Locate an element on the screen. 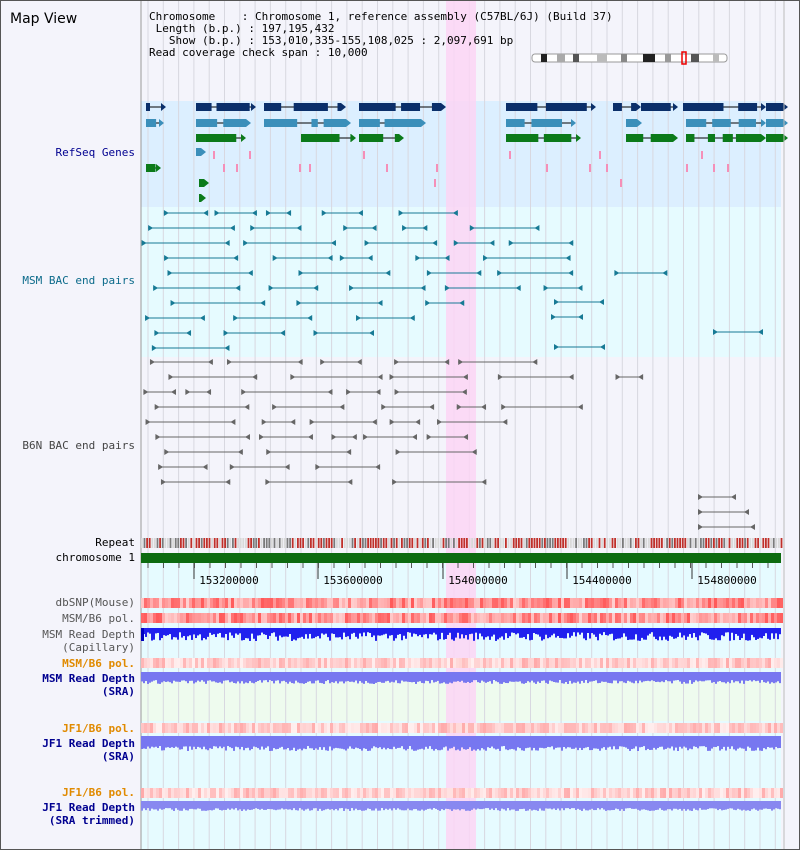 The height and width of the screenshot is (850, 800). track-label-refseq-genes: RefSeq Genes is located at coordinates (95, 152).